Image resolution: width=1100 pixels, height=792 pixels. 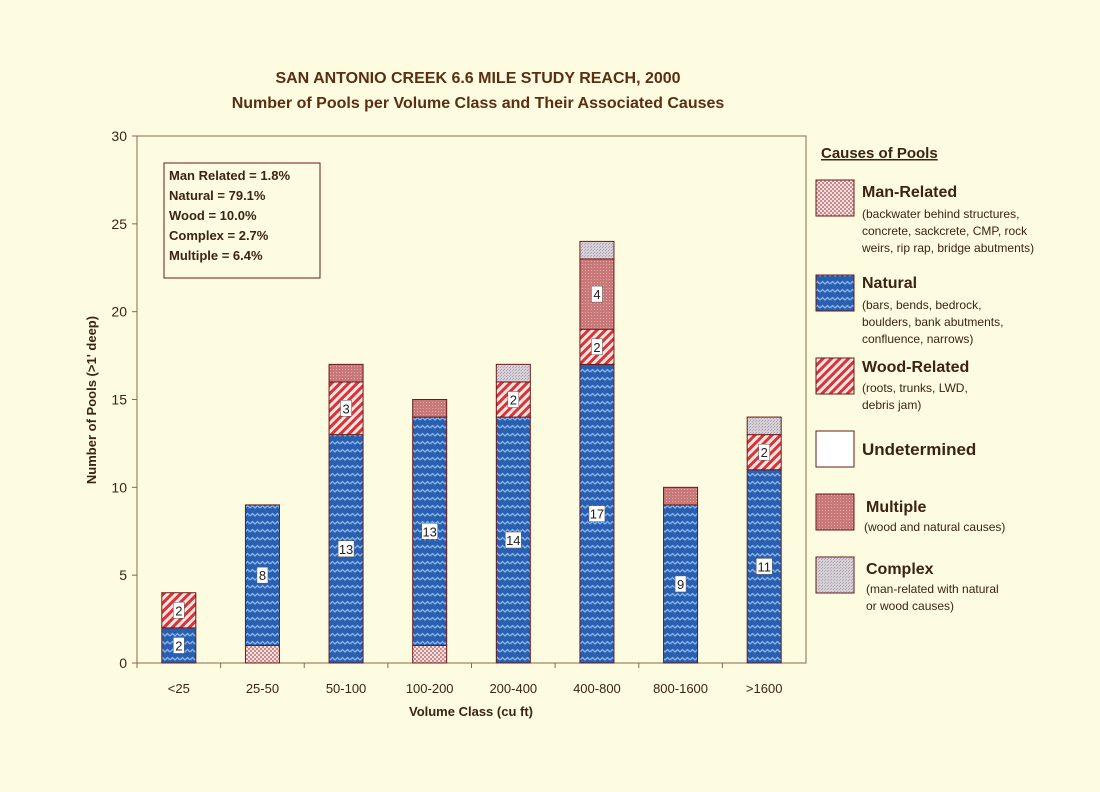 I want to click on data-label: 3, so click(x=345, y=408).